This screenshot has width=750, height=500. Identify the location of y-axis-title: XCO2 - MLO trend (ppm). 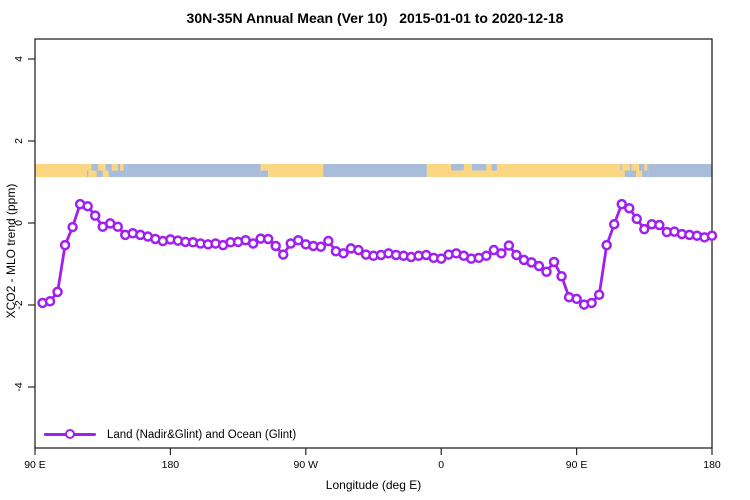
(11, 251).